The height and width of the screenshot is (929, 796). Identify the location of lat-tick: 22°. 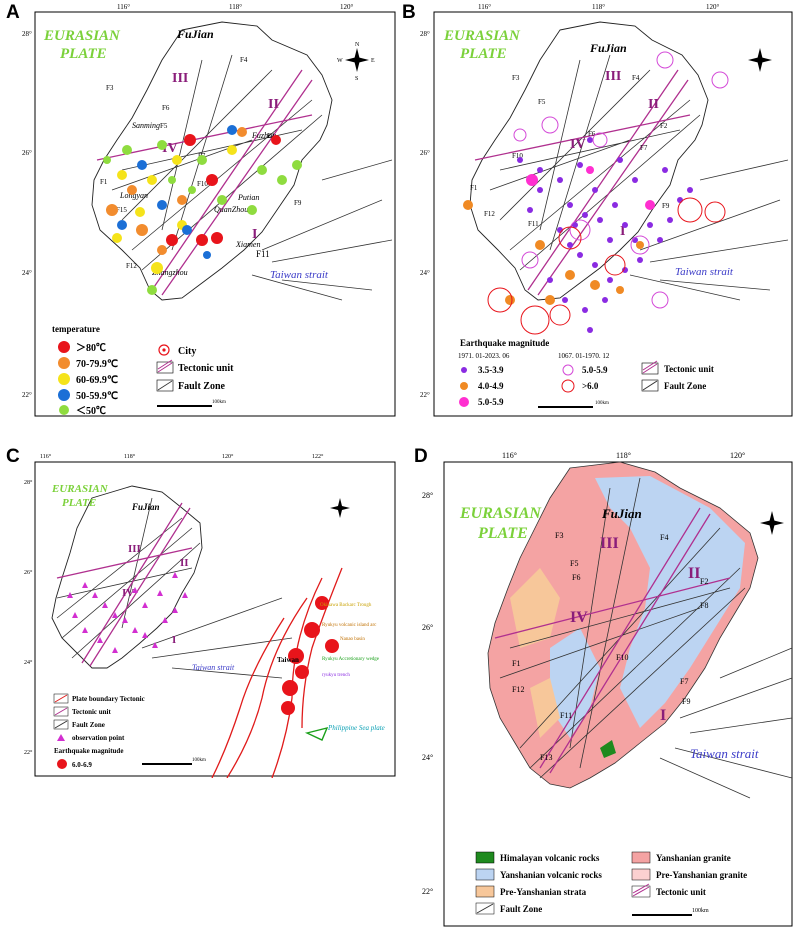
(28, 752).